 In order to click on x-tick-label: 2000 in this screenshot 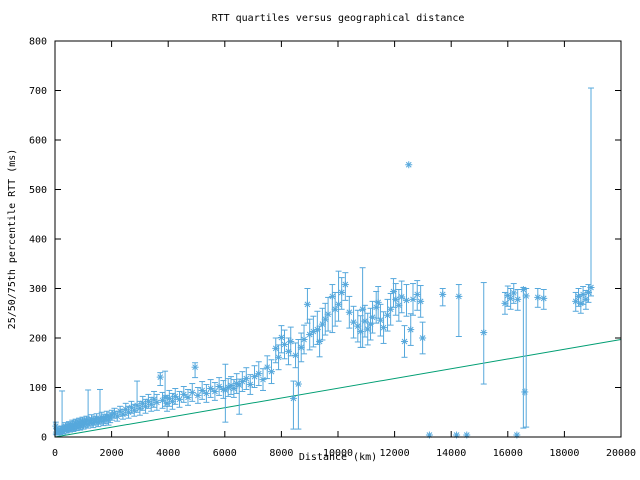, I will do `click(112, 453)`.